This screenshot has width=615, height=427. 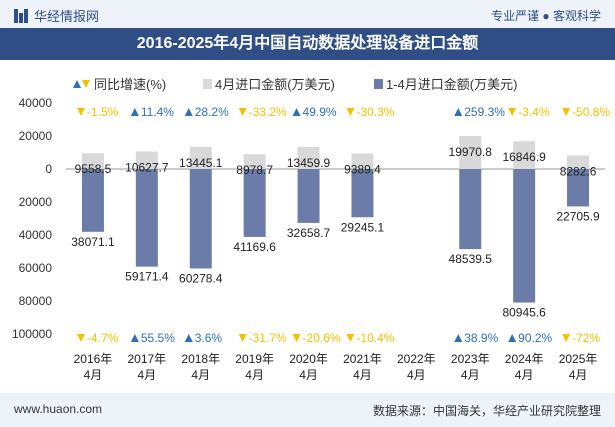 What do you see at coordinates (152, 338) in the screenshot?
I see `growth-ytd-label: 55.5%` at bounding box center [152, 338].